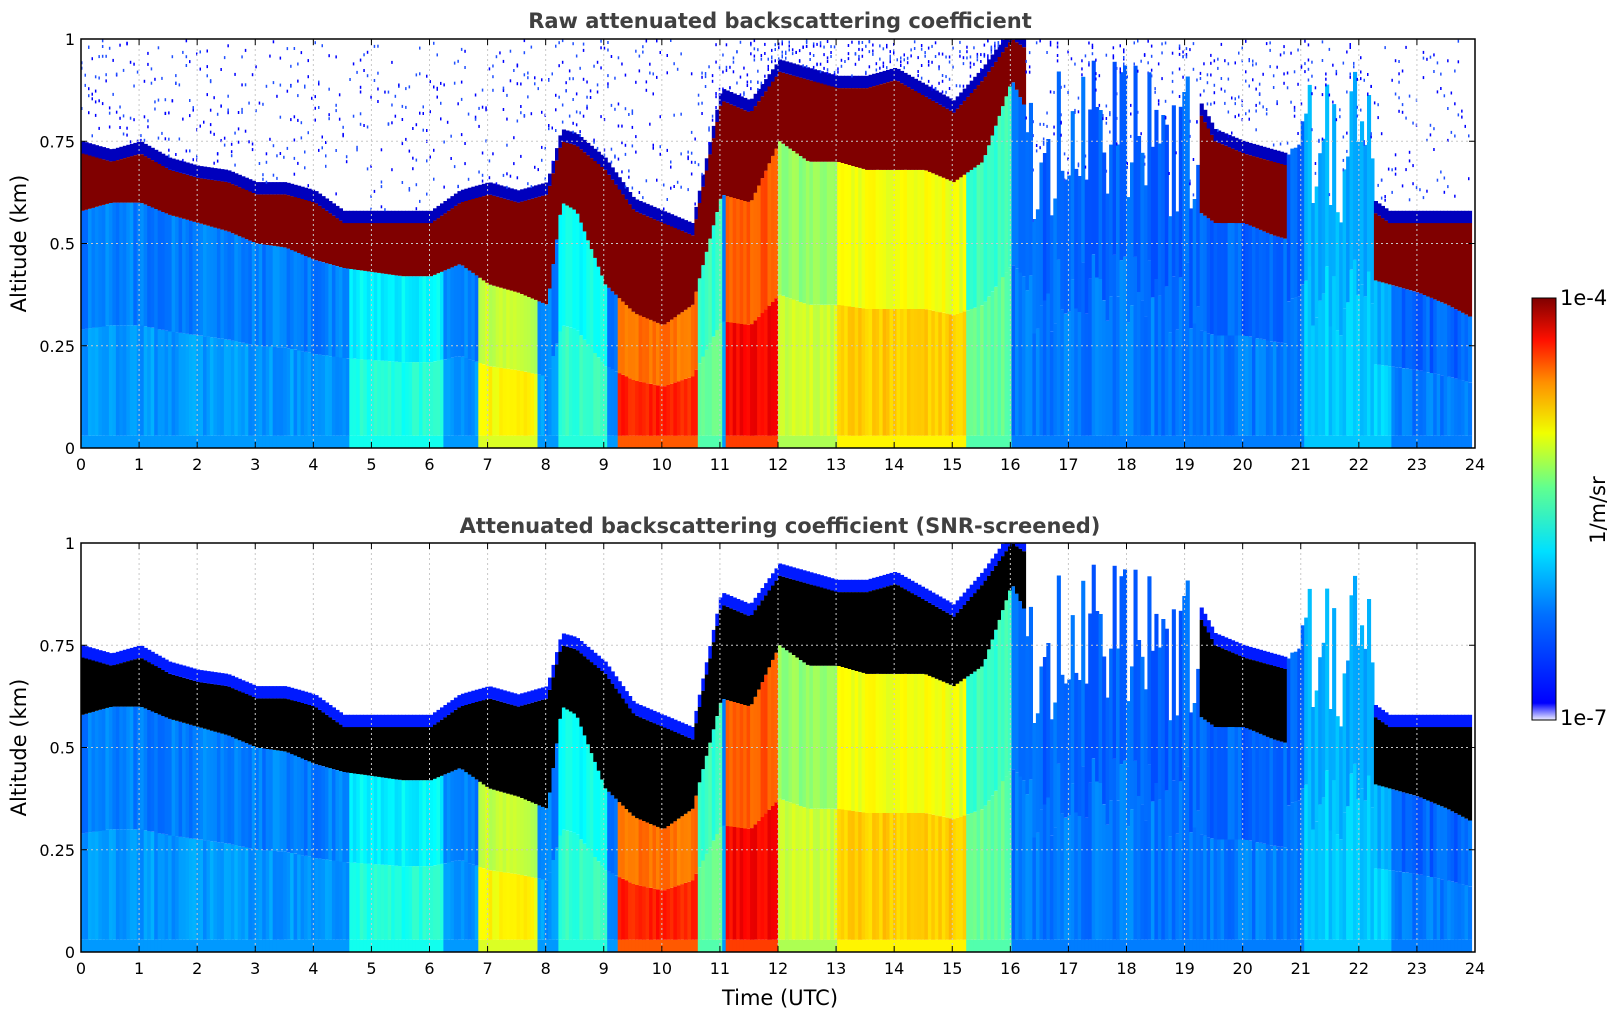  Describe the element at coordinates (779, 998) in the screenshot. I see `x-axis-label: Time (UTC)` at that location.